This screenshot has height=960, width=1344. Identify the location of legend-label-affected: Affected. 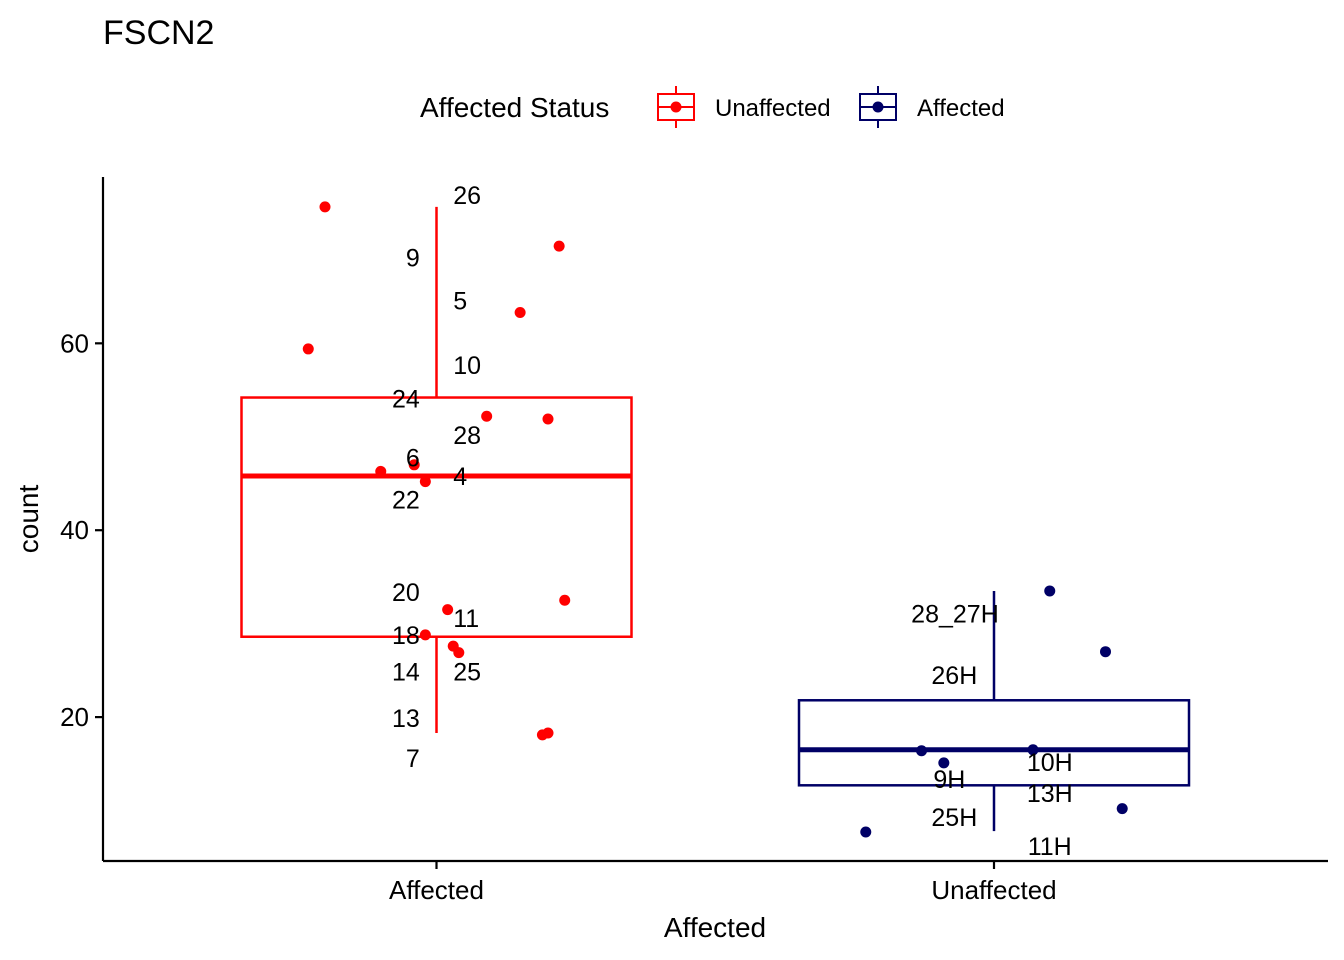
(961, 108).